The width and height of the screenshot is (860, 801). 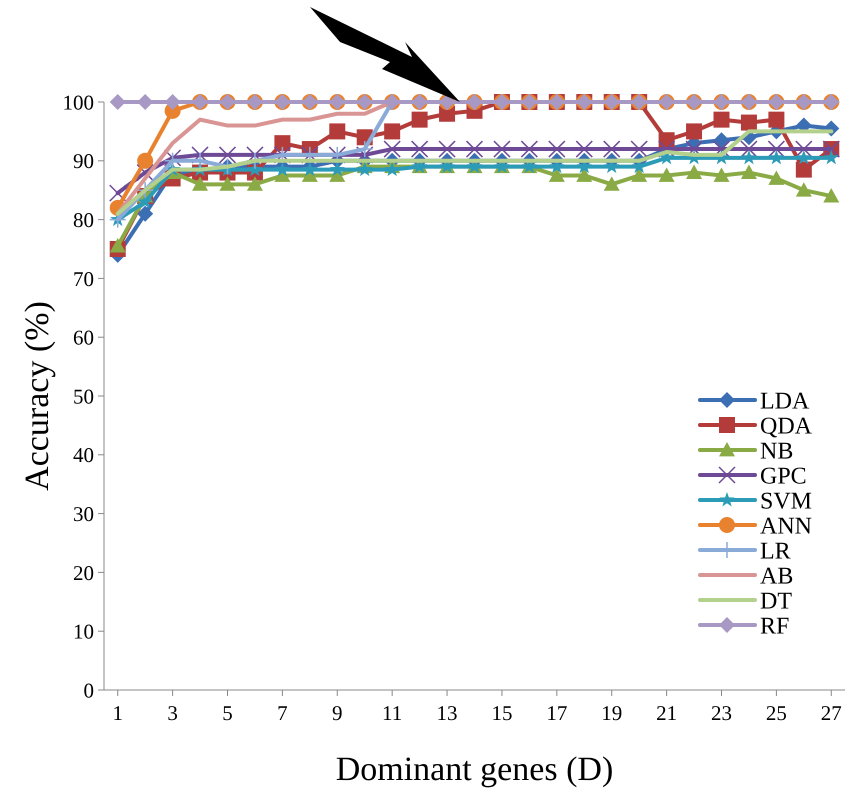 I want to click on x-tick-label: 1, so click(x=117, y=713).